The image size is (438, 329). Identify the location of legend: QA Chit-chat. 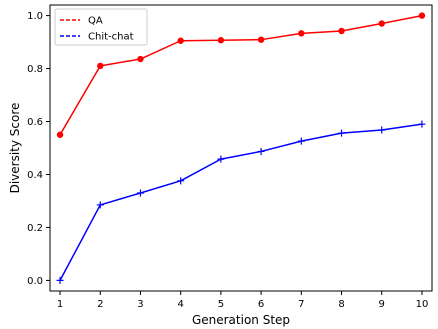
(101, 27).